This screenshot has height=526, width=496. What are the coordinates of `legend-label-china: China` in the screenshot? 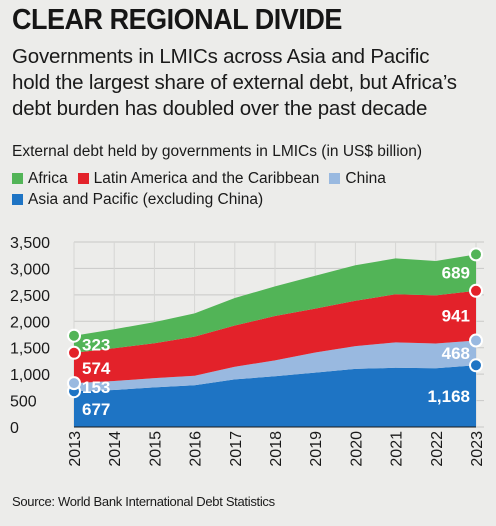 It's located at (365, 178).